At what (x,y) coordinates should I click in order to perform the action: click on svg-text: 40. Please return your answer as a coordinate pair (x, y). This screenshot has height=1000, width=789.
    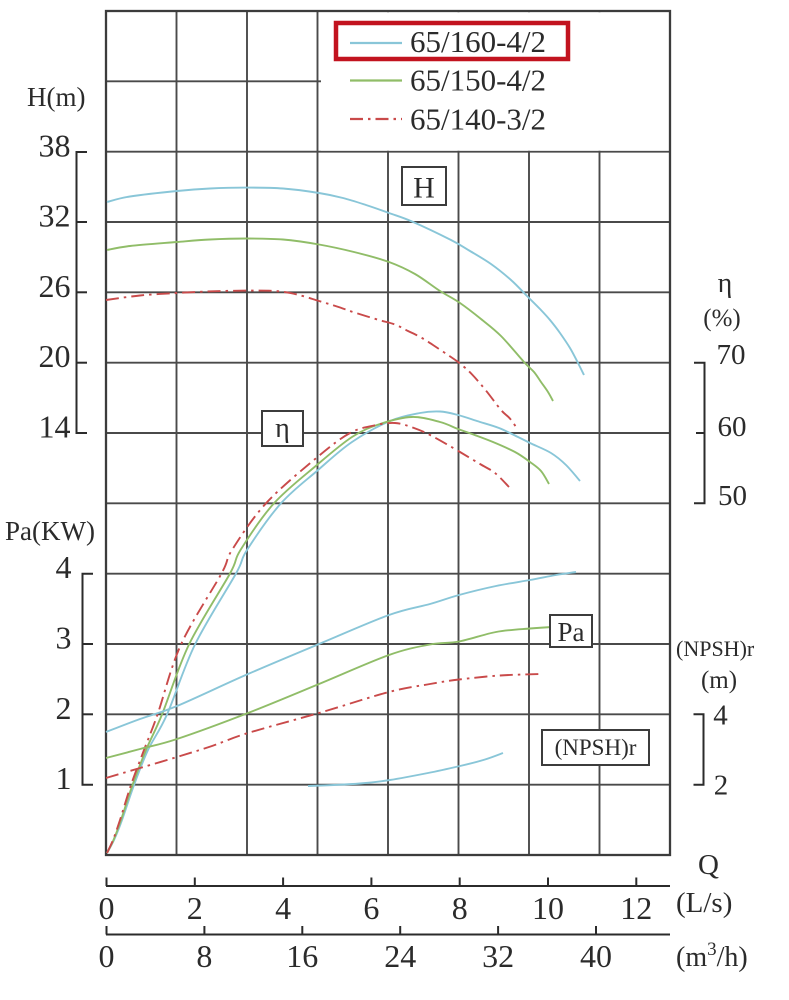
    Looking at the image, I should click on (596, 956).